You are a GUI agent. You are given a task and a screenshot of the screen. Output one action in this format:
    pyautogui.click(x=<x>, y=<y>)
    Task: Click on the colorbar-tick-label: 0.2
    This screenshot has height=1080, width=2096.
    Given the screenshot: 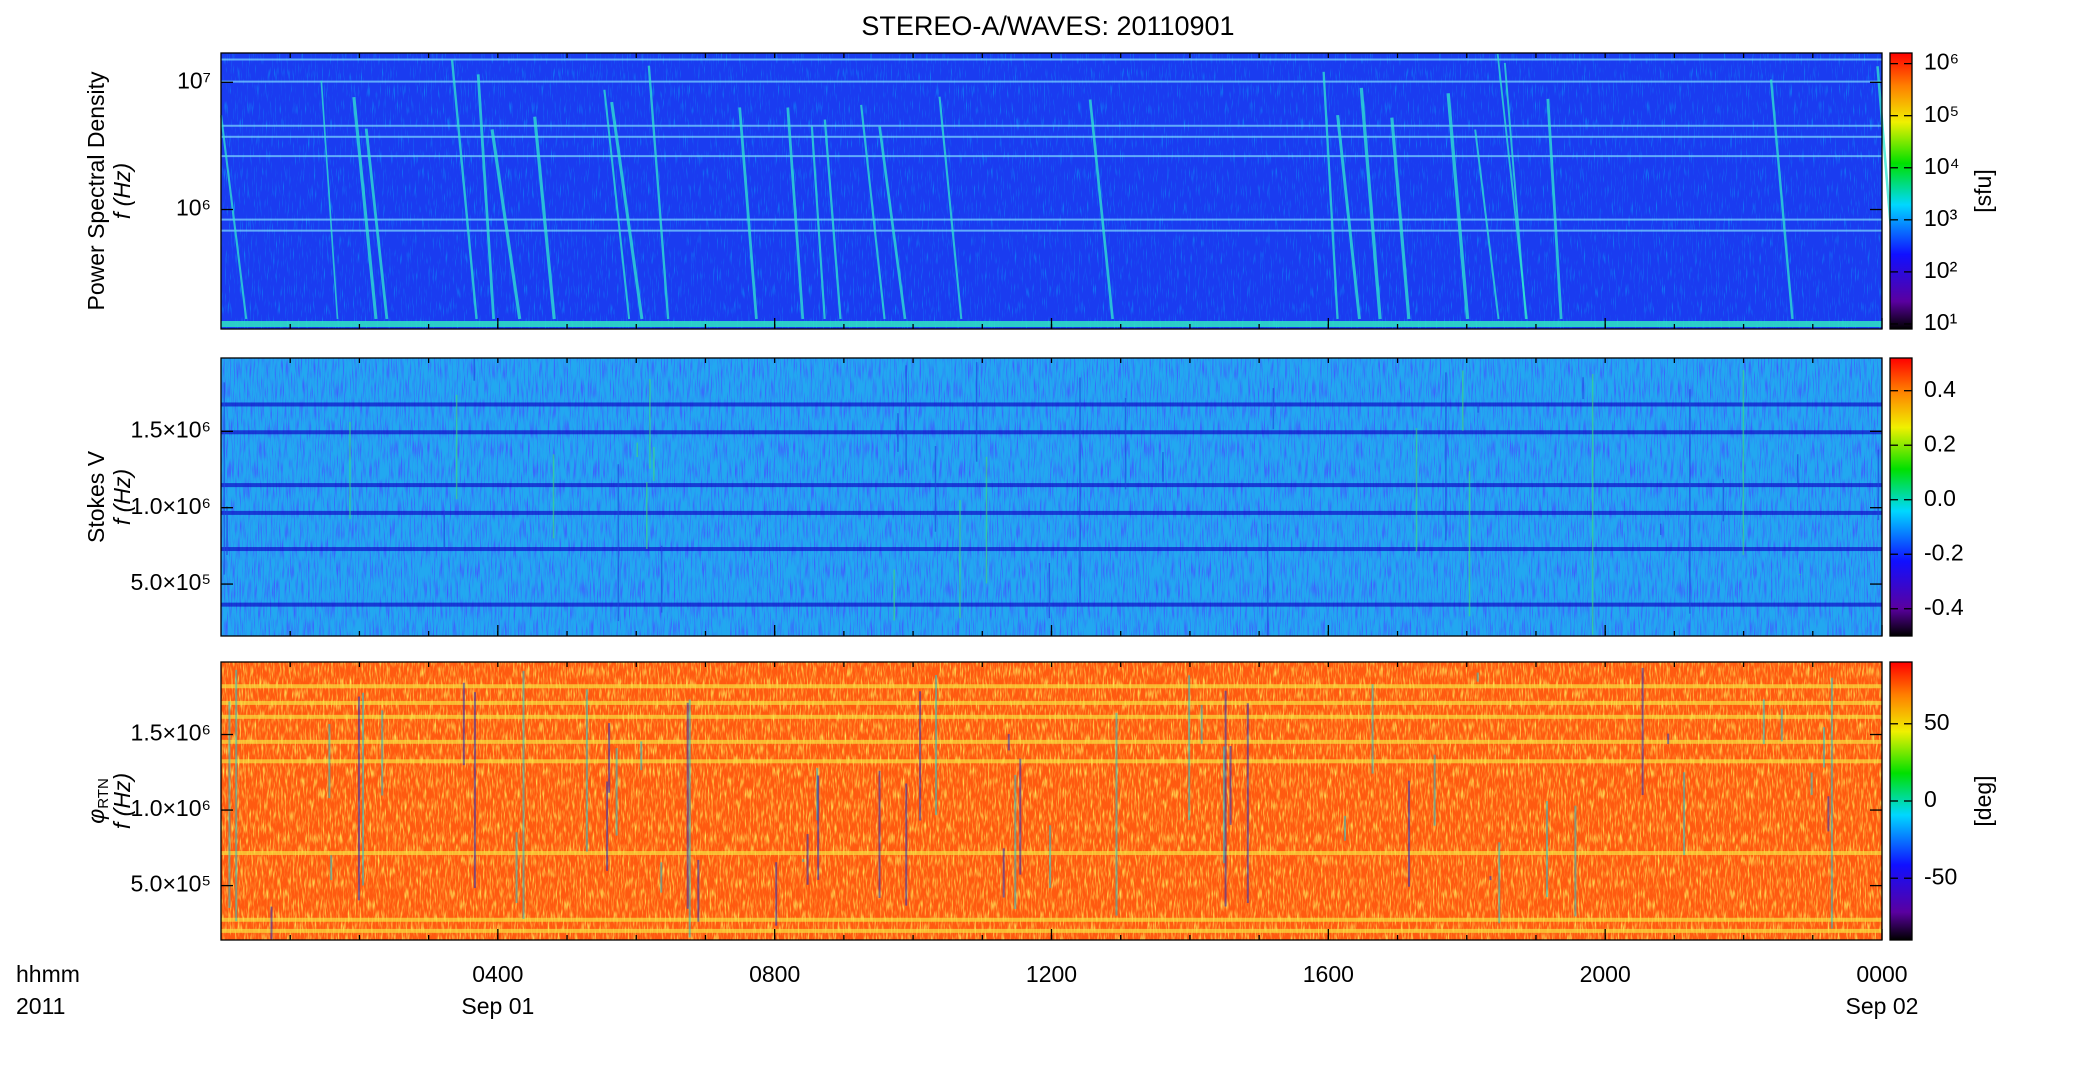 What is the action you would take?
    pyautogui.click(x=1940, y=443)
    